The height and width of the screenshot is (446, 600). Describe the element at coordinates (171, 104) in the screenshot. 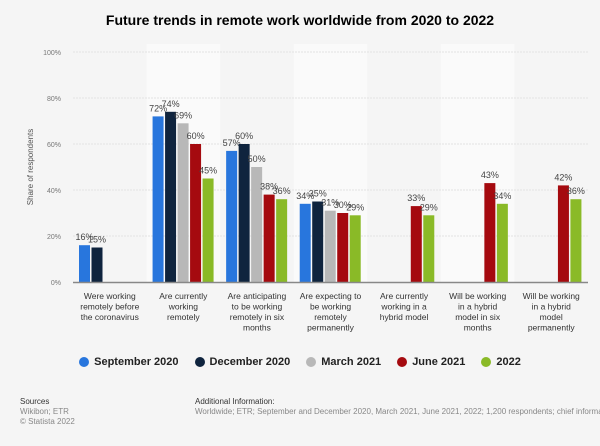

I see `data-label: 74%` at that location.